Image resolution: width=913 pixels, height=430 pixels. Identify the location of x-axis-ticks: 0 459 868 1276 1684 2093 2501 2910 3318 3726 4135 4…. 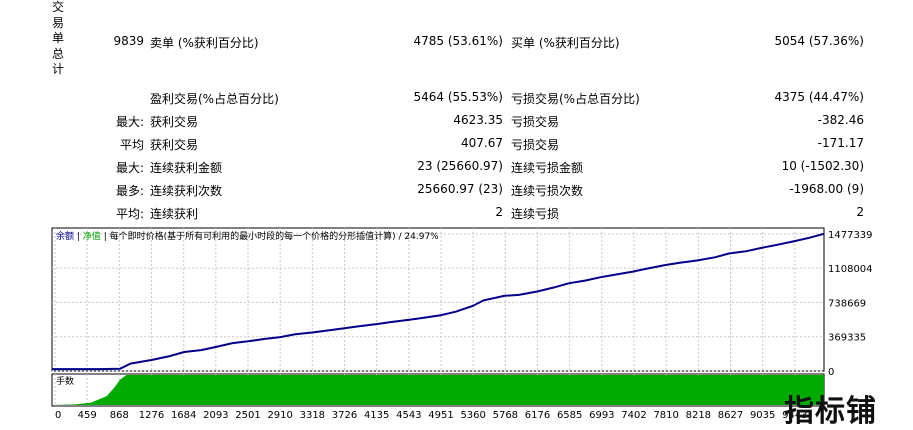
(431, 415).